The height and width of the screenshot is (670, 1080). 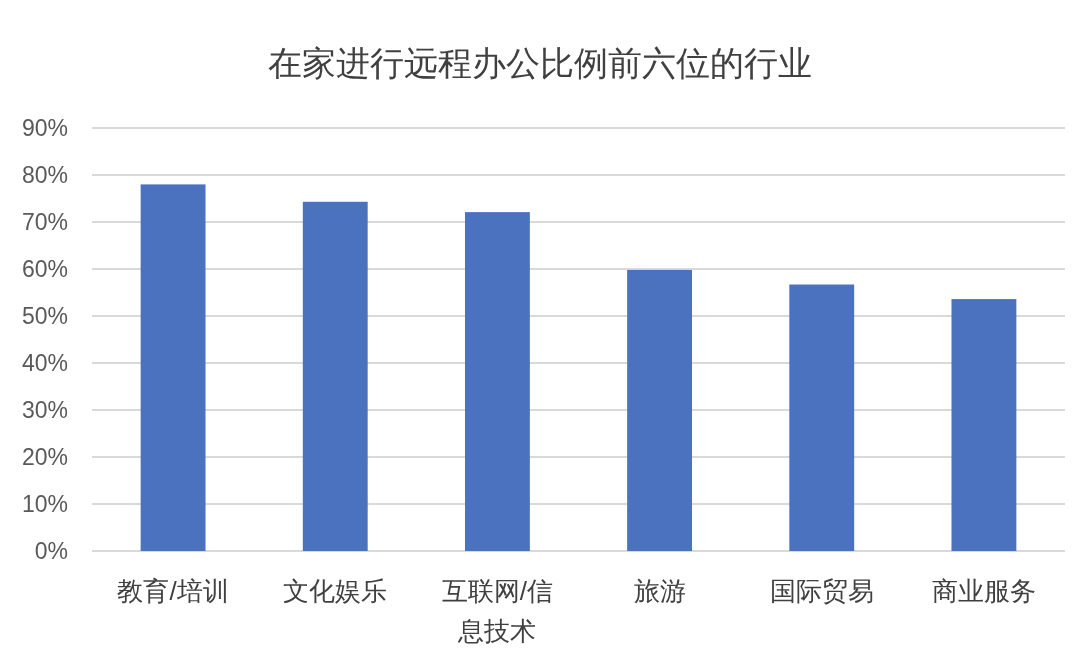 I want to click on x-tick-label: 文化娱乐, so click(x=335, y=591).